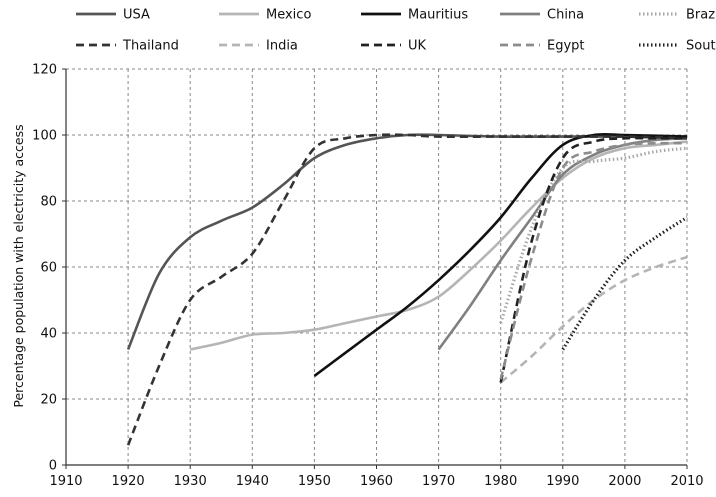 The width and height of the screenshot is (716, 497). What do you see at coordinates (566, 46) in the screenshot?
I see `legend-label-egypt: Egypt` at bounding box center [566, 46].